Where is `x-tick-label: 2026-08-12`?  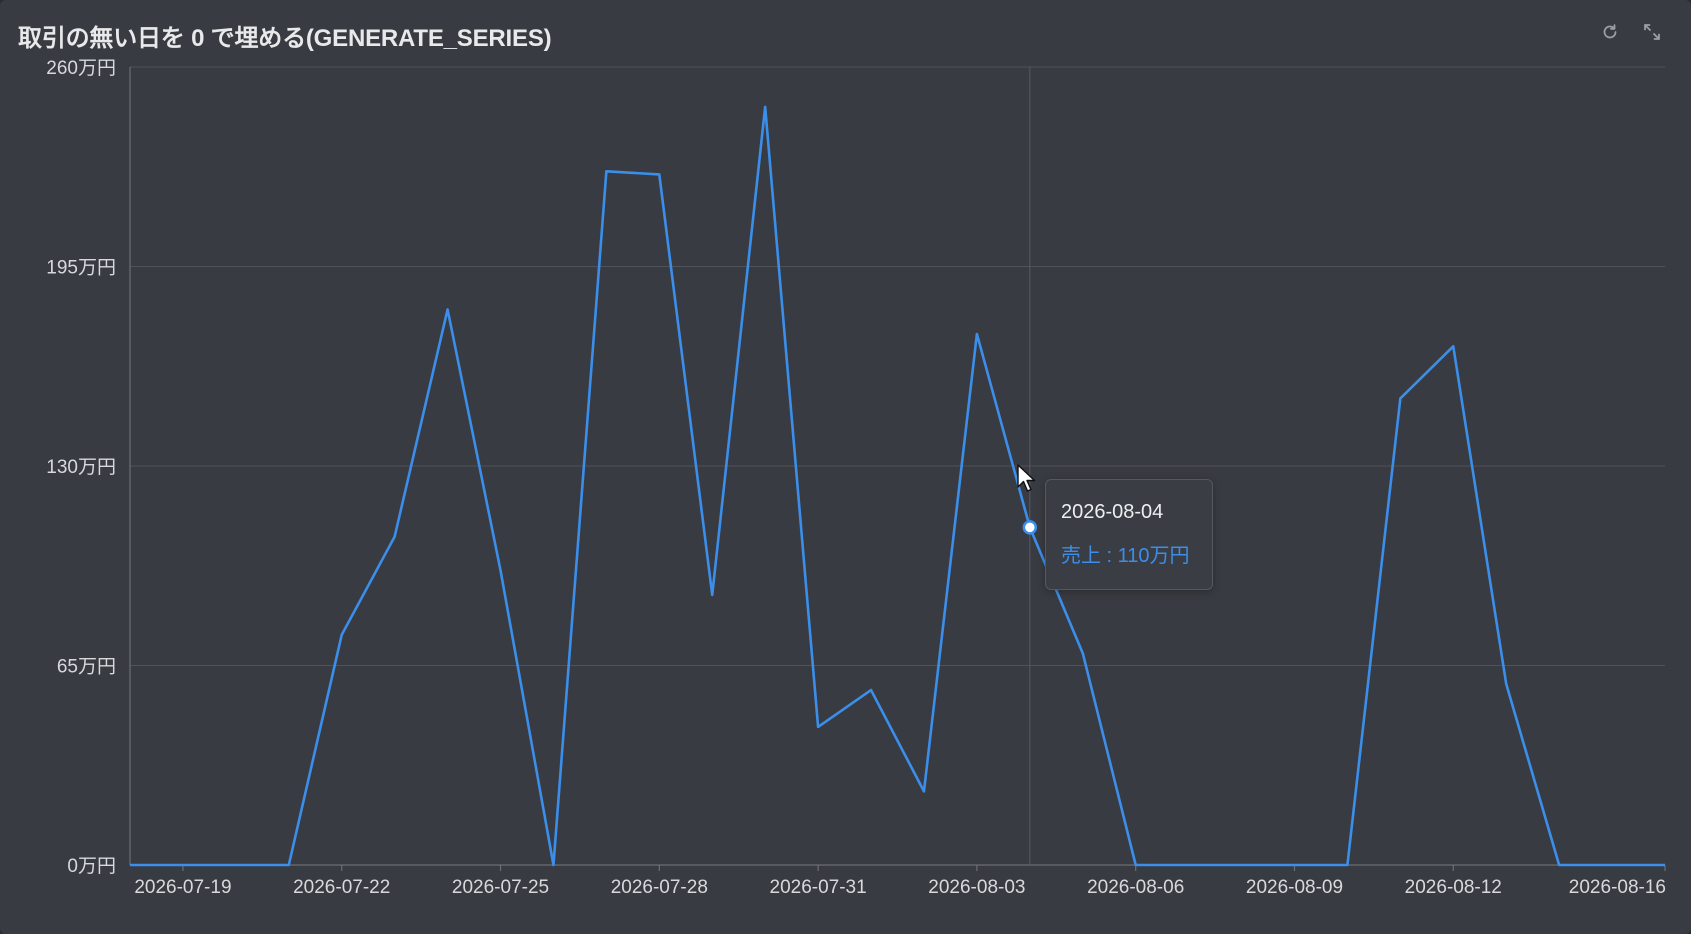 x-tick-label: 2026-08-12 is located at coordinates (1453, 887).